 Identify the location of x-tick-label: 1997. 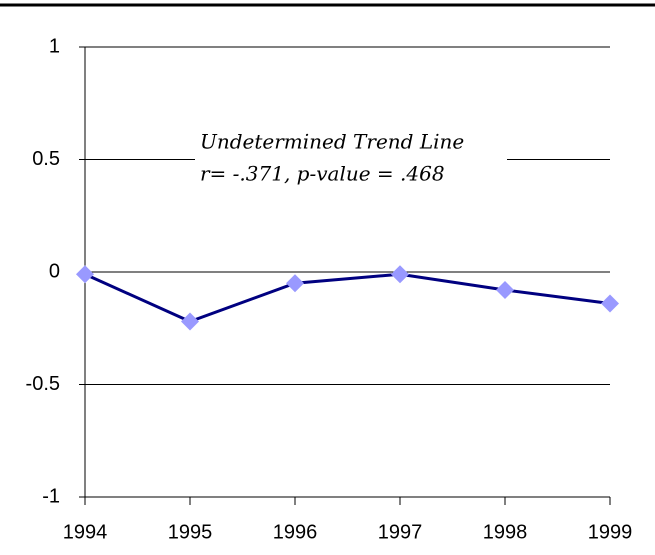
(400, 532).